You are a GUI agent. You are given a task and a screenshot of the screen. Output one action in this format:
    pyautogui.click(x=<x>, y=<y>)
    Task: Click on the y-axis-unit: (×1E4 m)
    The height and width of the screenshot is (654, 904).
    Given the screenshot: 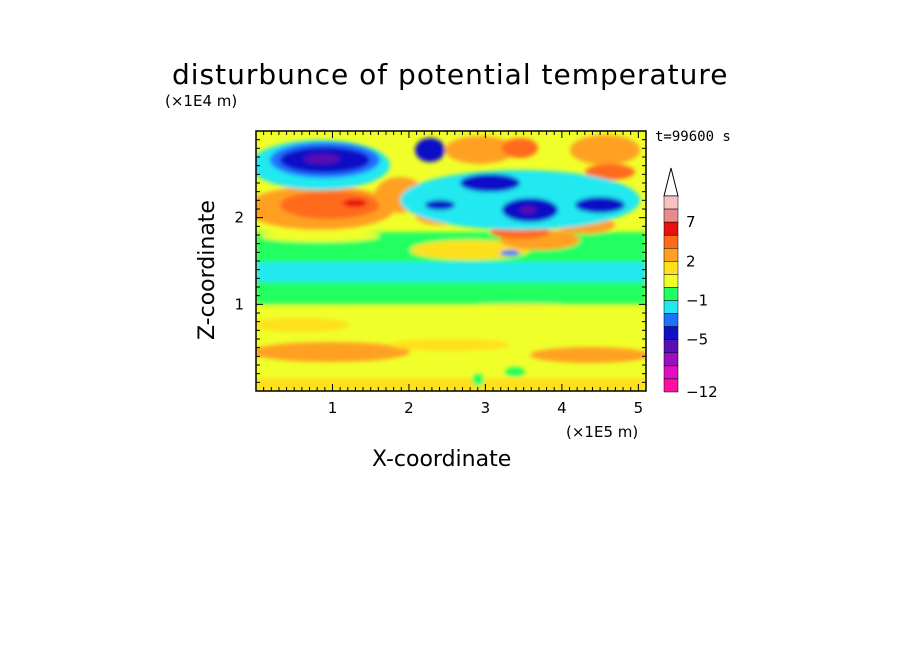 What is the action you would take?
    pyautogui.click(x=201, y=101)
    